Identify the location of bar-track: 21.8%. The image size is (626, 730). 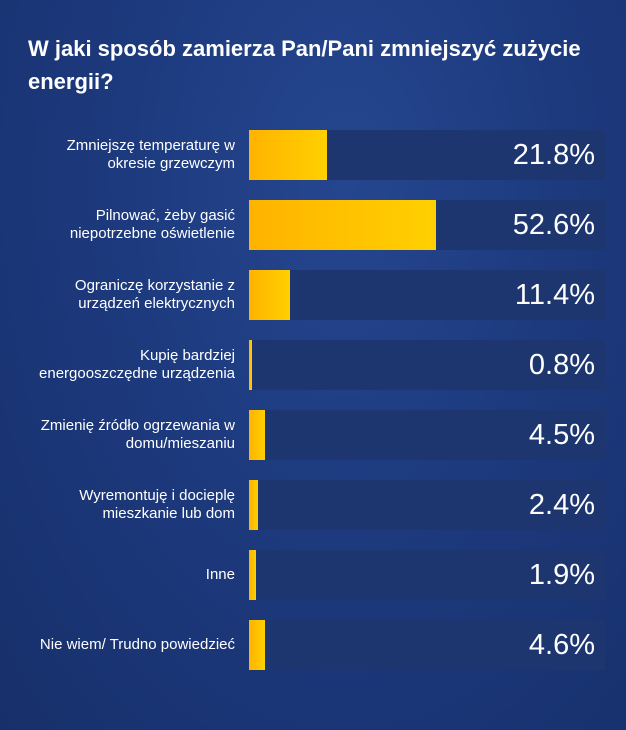
(427, 155).